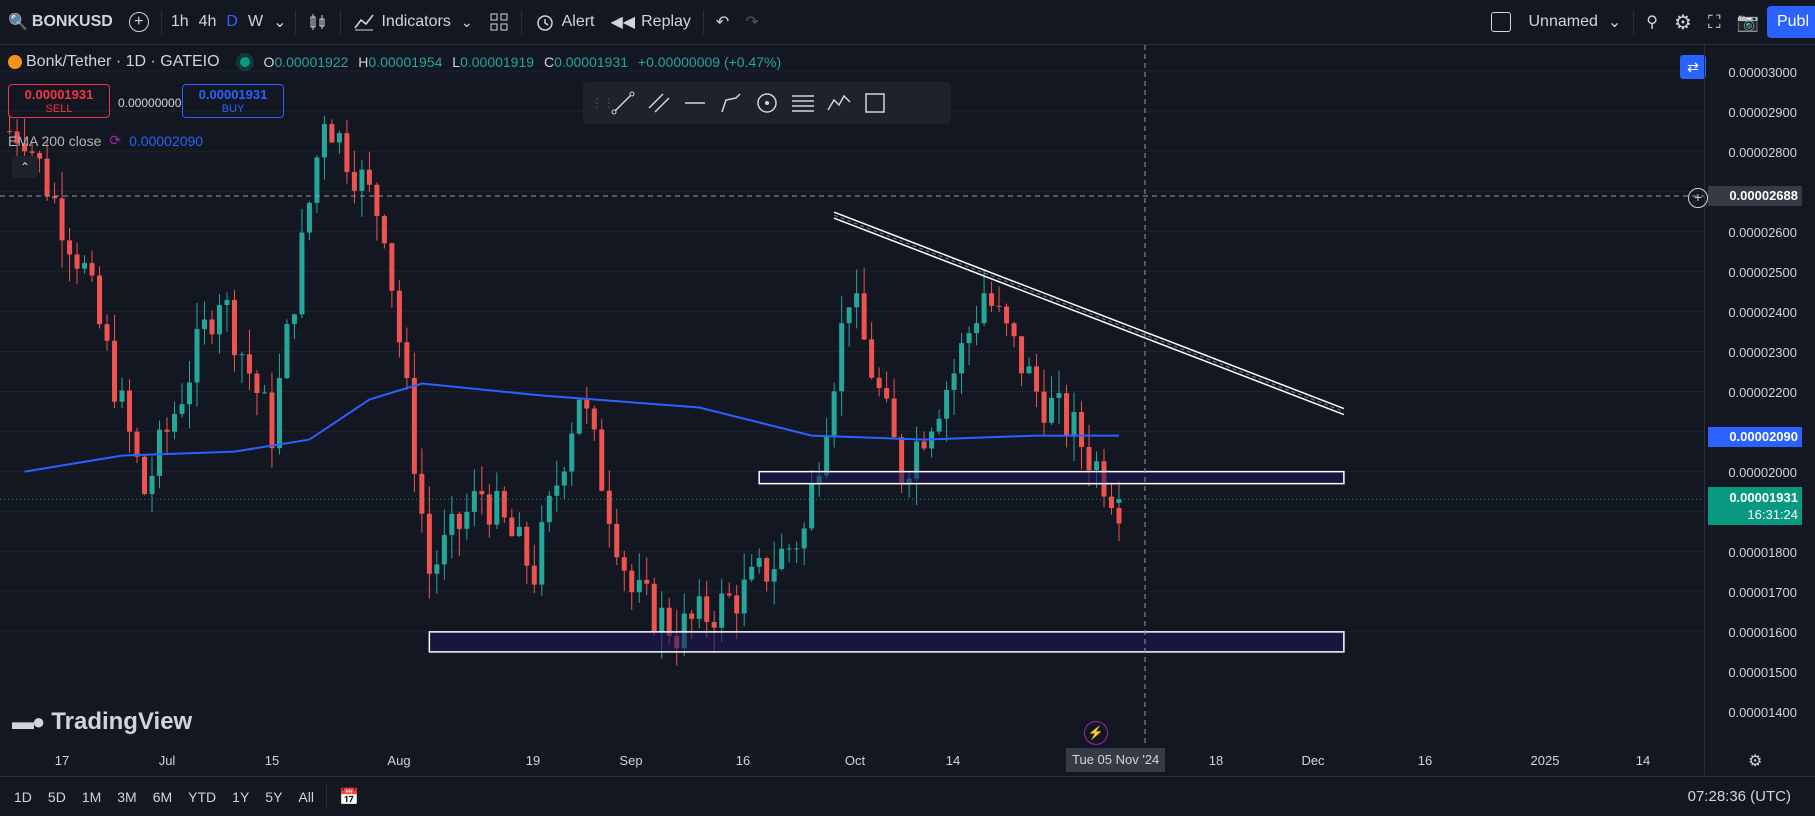  What do you see at coordinates (598, 103) in the screenshot?
I see `drag-handle: ⋮⋮` at bounding box center [598, 103].